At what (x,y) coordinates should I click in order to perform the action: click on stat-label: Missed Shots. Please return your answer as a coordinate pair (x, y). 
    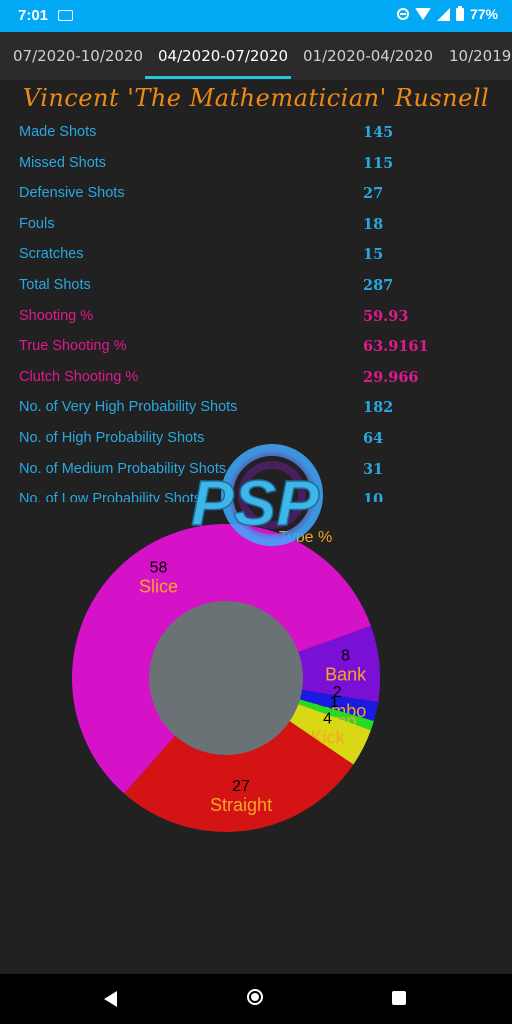
    Looking at the image, I should click on (63, 162).